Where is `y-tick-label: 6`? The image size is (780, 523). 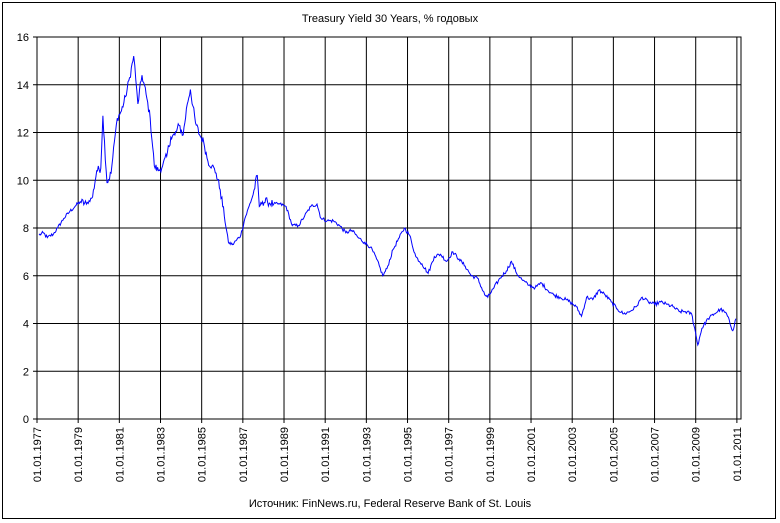 y-tick-label: 6 is located at coordinates (26, 277).